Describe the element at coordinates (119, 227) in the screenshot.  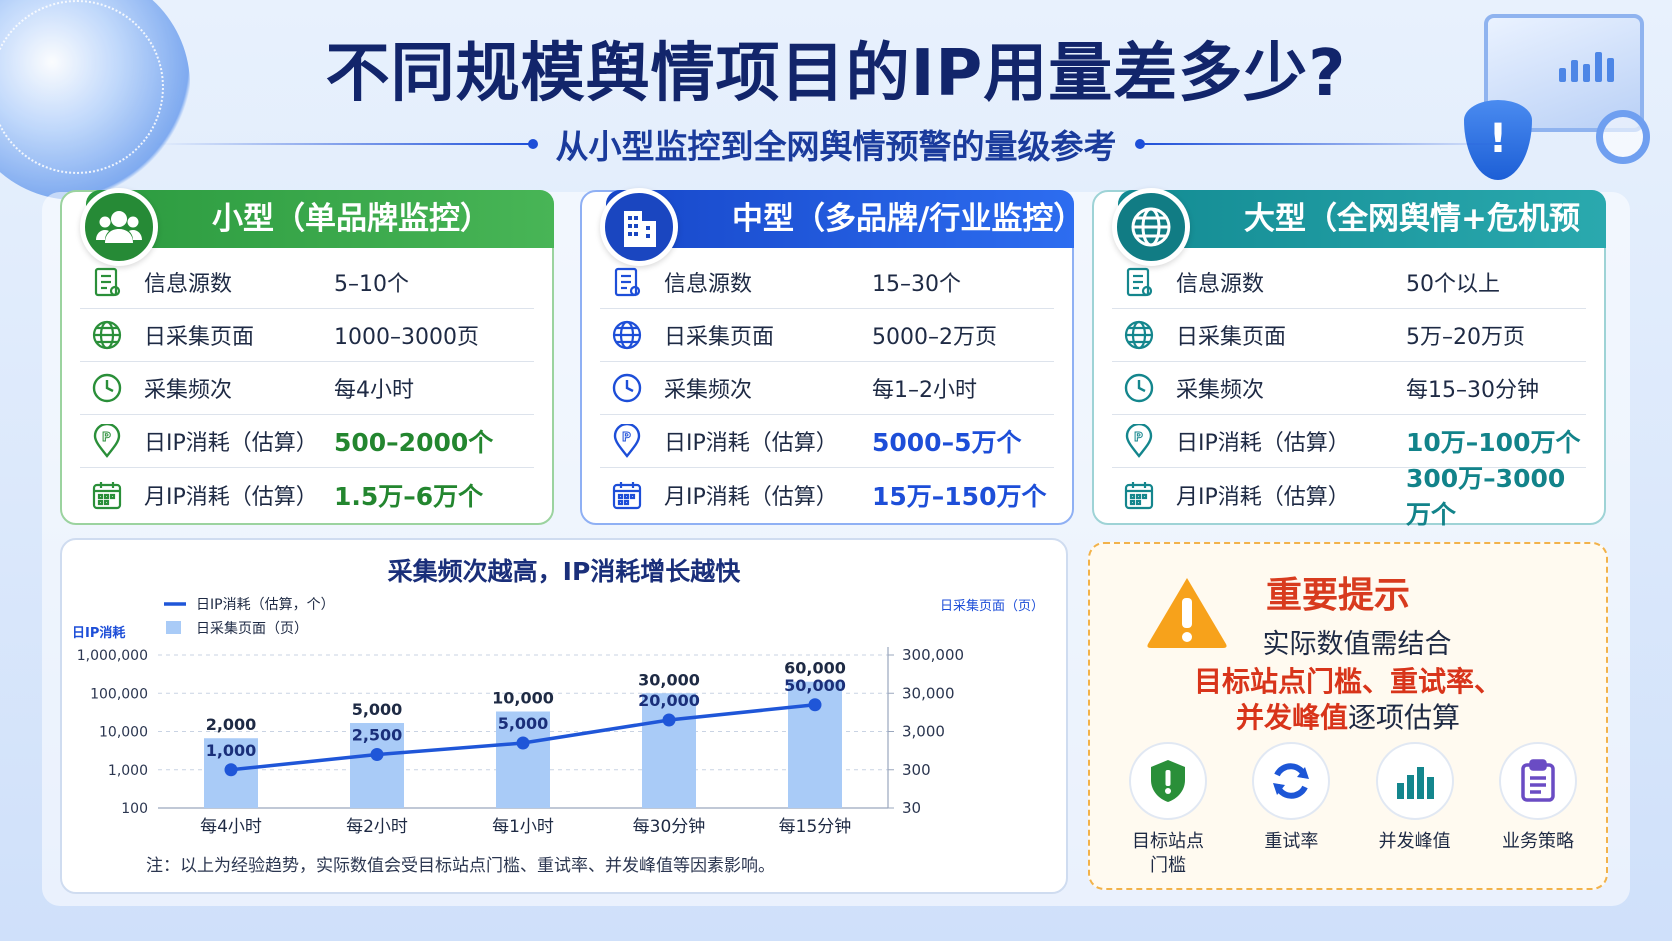
I see `users-icon` at that location.